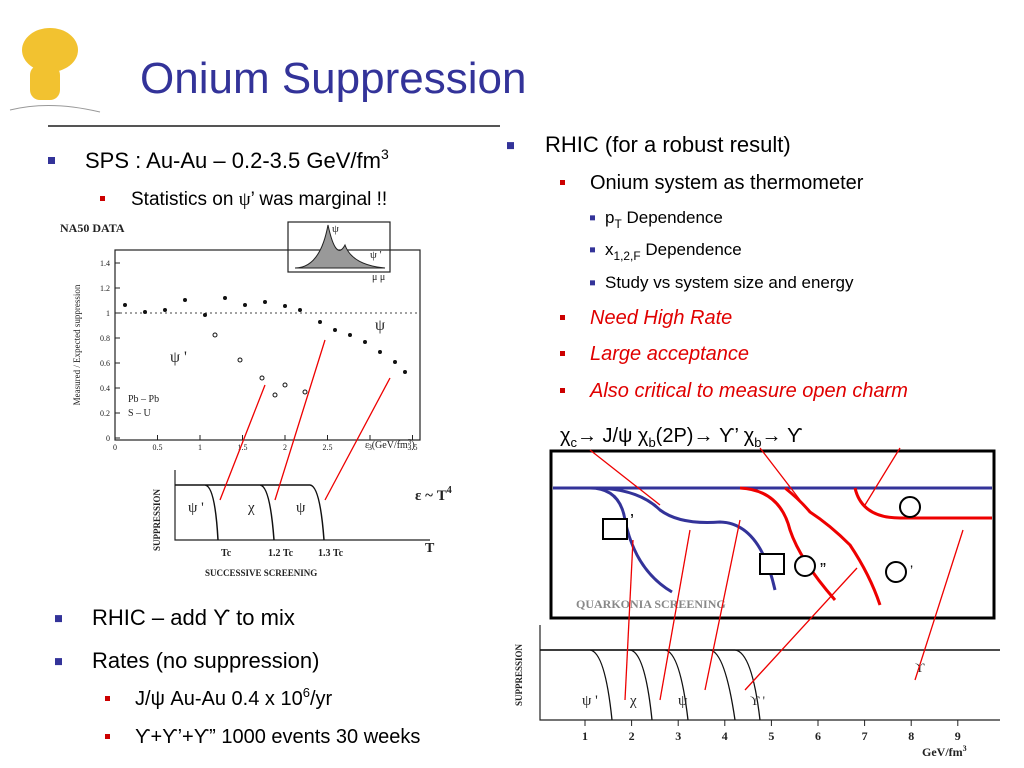 The height and width of the screenshot is (768, 1024). Describe the element at coordinates (386, 445) in the screenshot. I see `text-part: ε (GeV/fm` at that location.